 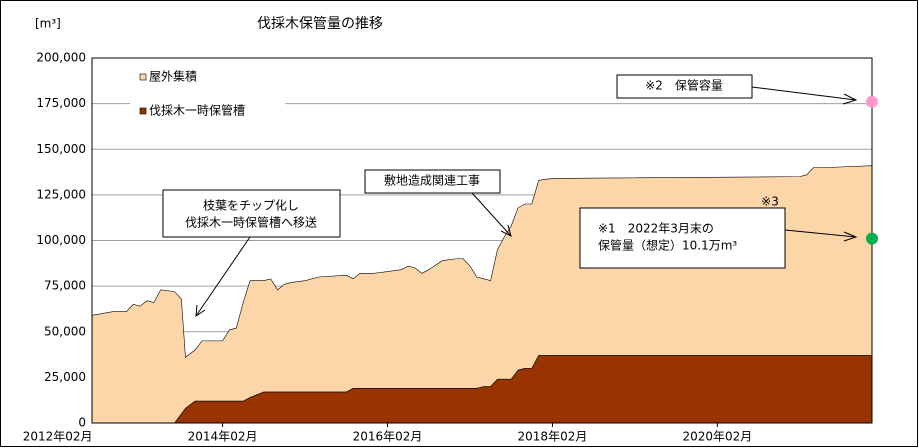 What do you see at coordinates (656, 229) in the screenshot?
I see `annotation-text: ※1 2022年3月末の` at bounding box center [656, 229].